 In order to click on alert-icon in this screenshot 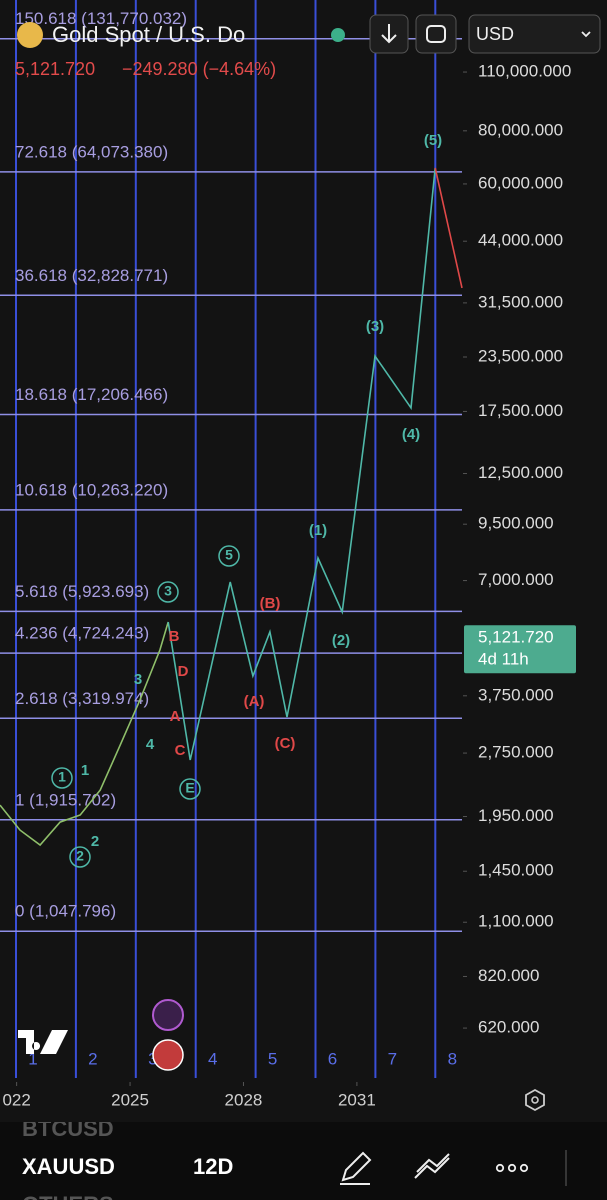, I will do `click(168, 1015)`.